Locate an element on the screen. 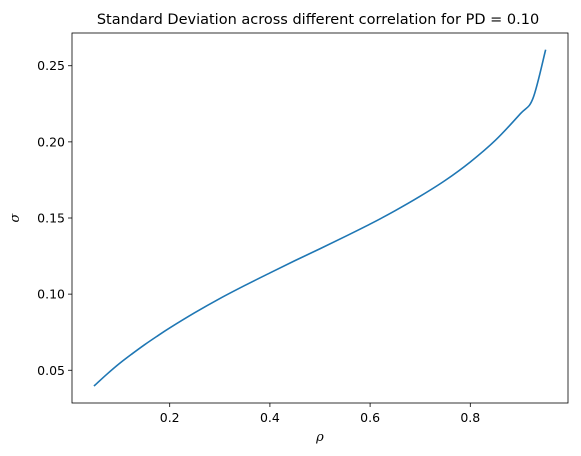 This screenshot has width=581, height=456. y-tick-label: 0.10 is located at coordinates (51, 294).